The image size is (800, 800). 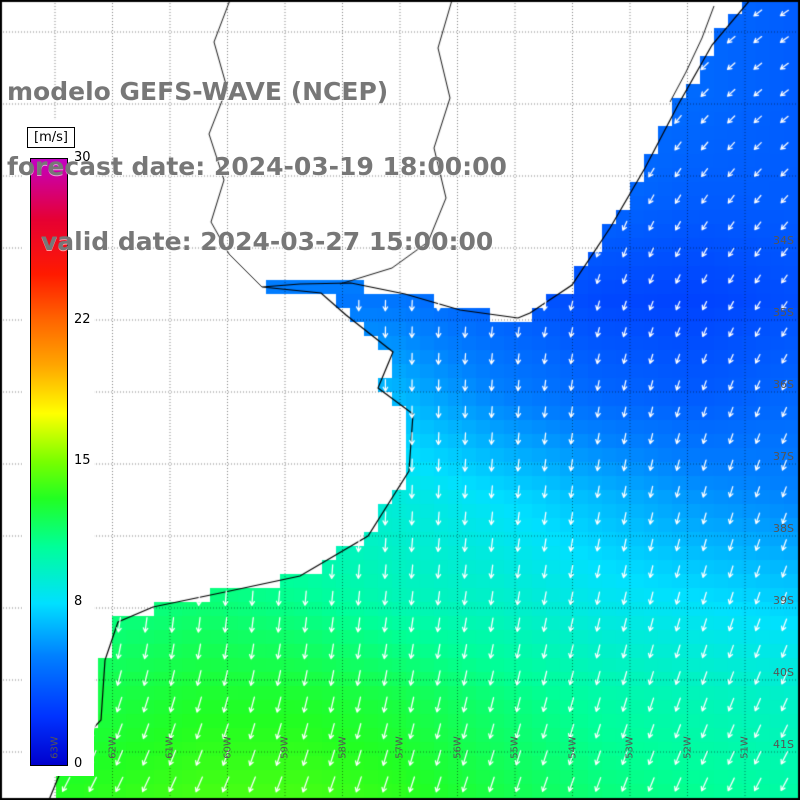 I want to click on colorbar-unit-label: [m/s], so click(x=51, y=137).